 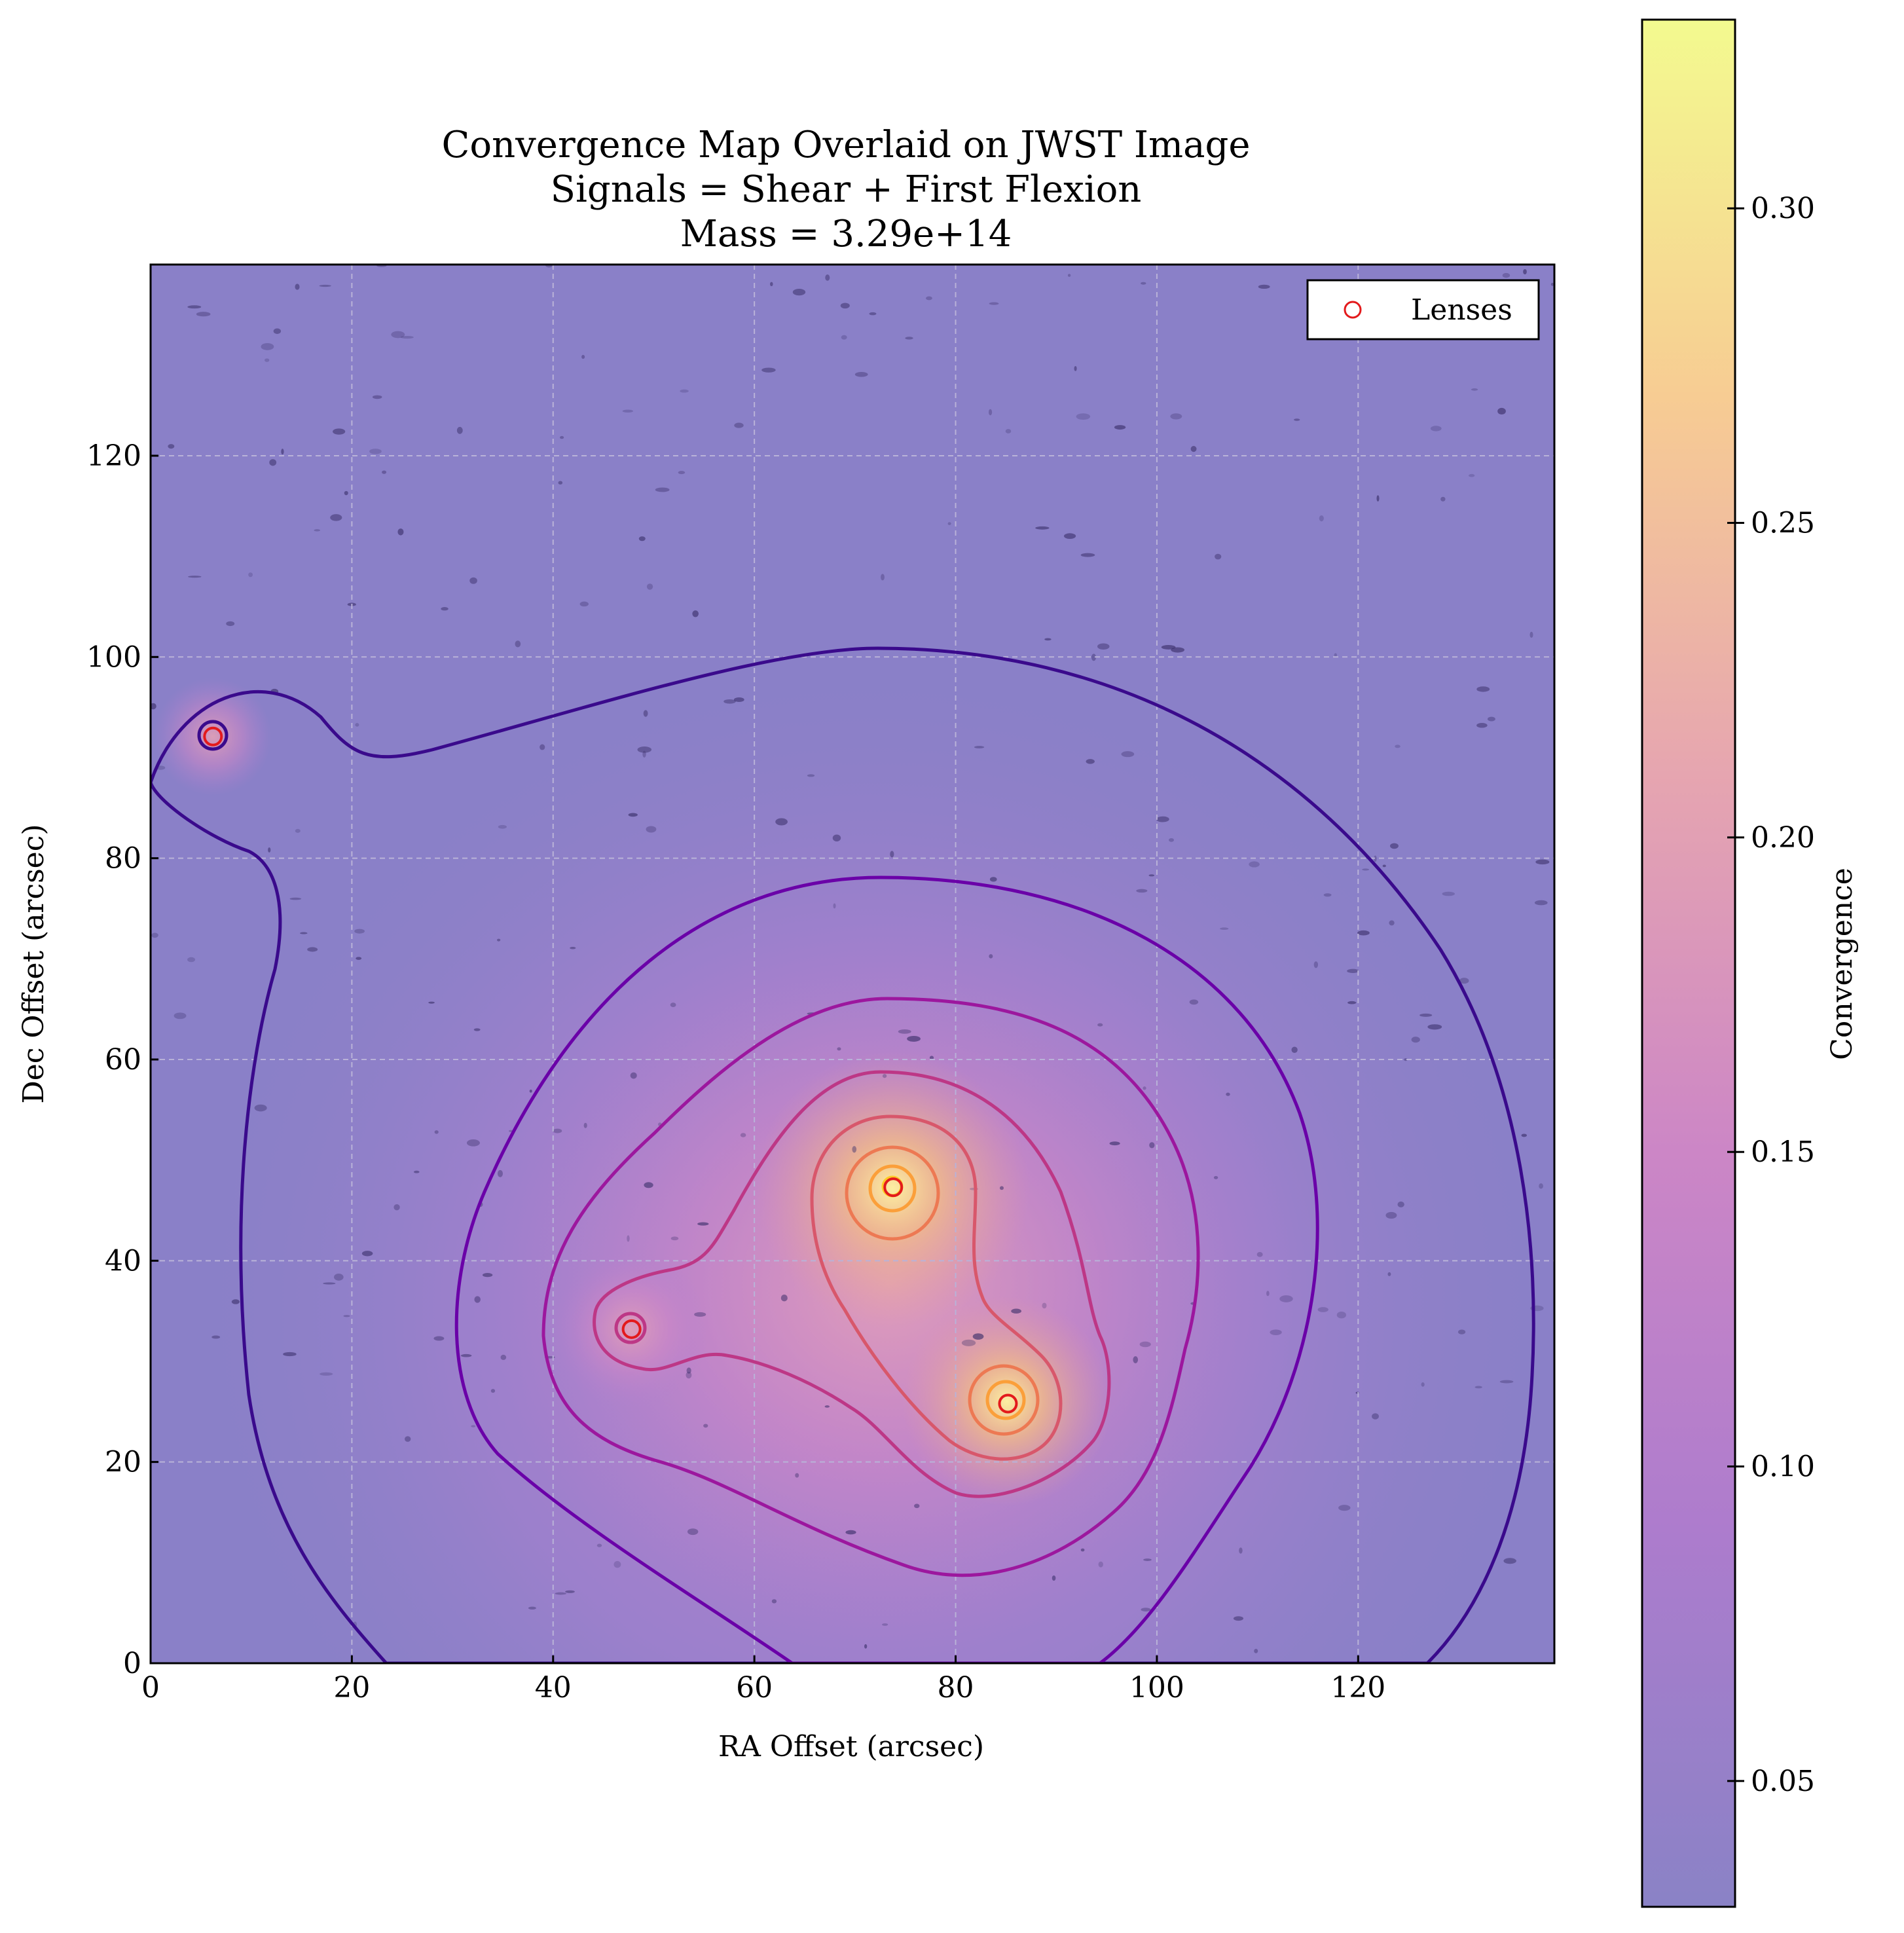 What do you see at coordinates (1783, 838) in the screenshot?
I see `colorbar-tick-label: 0.20` at bounding box center [1783, 838].